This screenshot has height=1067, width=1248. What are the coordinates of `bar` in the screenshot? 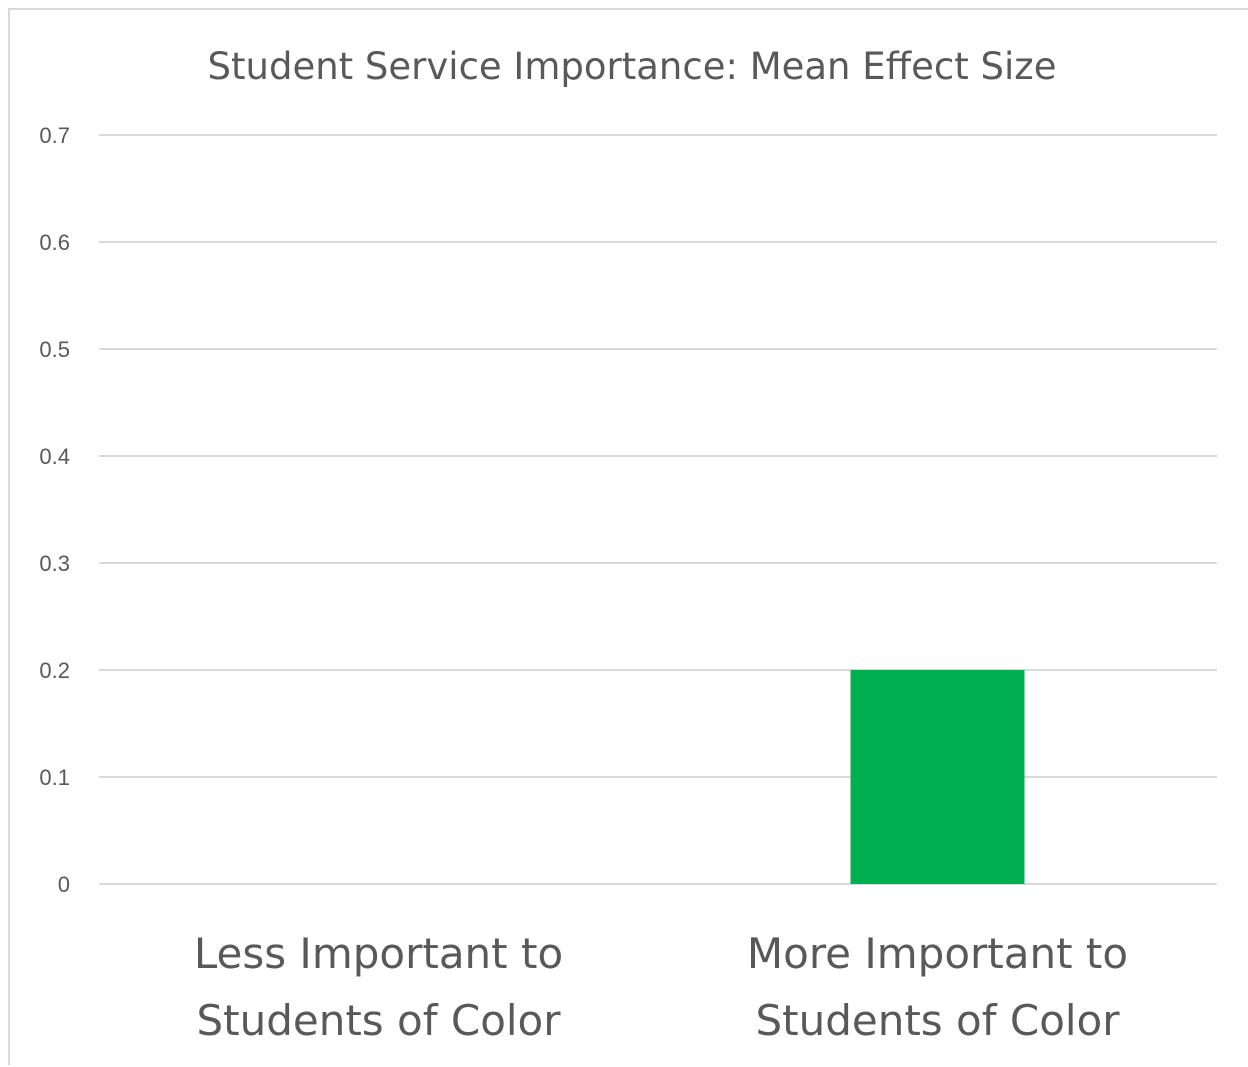 It's located at (937, 777).